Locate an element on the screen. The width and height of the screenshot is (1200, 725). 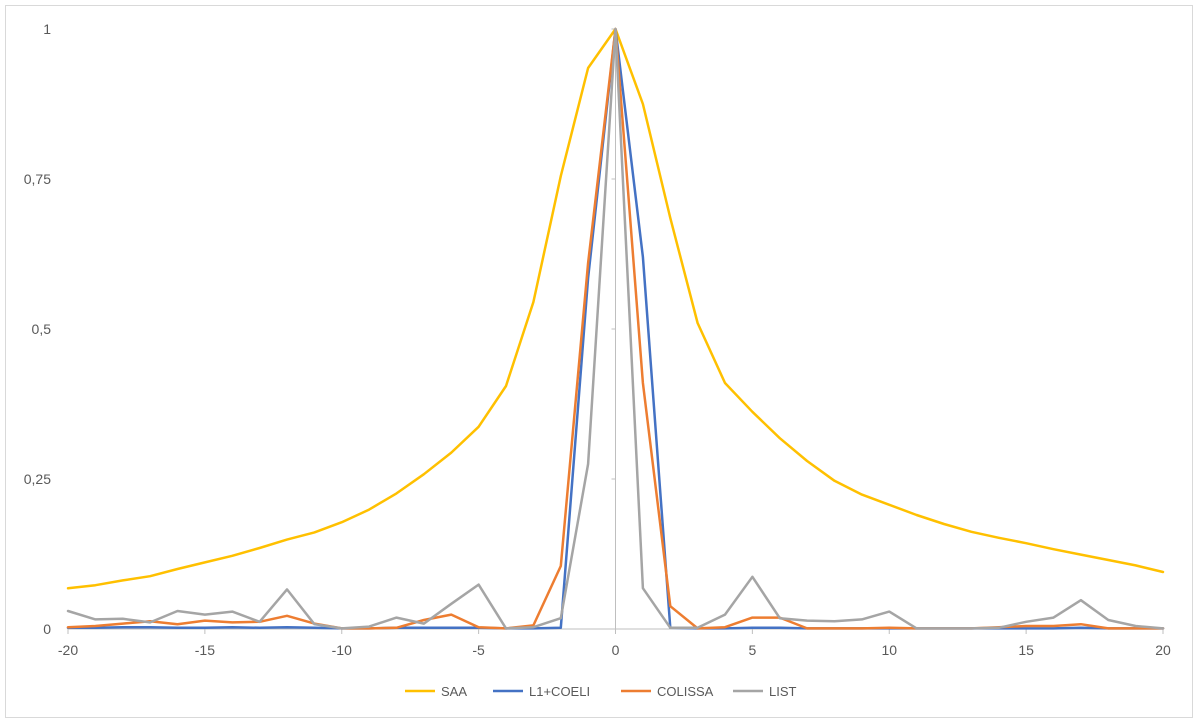
legend-label: SAA is located at coordinates (454, 691).